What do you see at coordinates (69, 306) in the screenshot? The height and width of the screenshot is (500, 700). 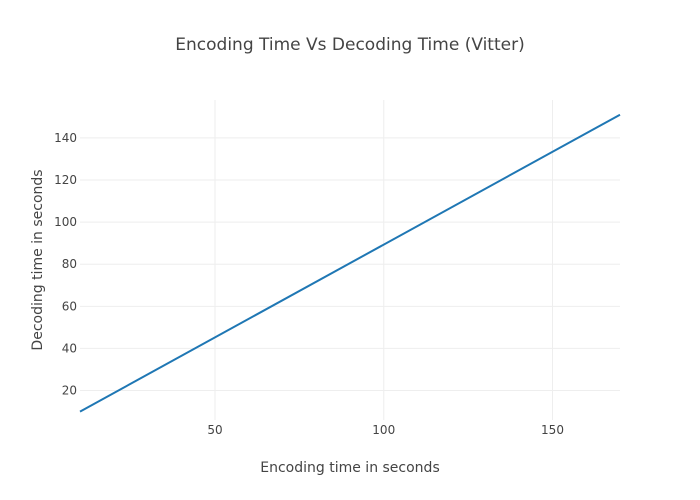 I see `y-tick-label: 60` at bounding box center [69, 306].